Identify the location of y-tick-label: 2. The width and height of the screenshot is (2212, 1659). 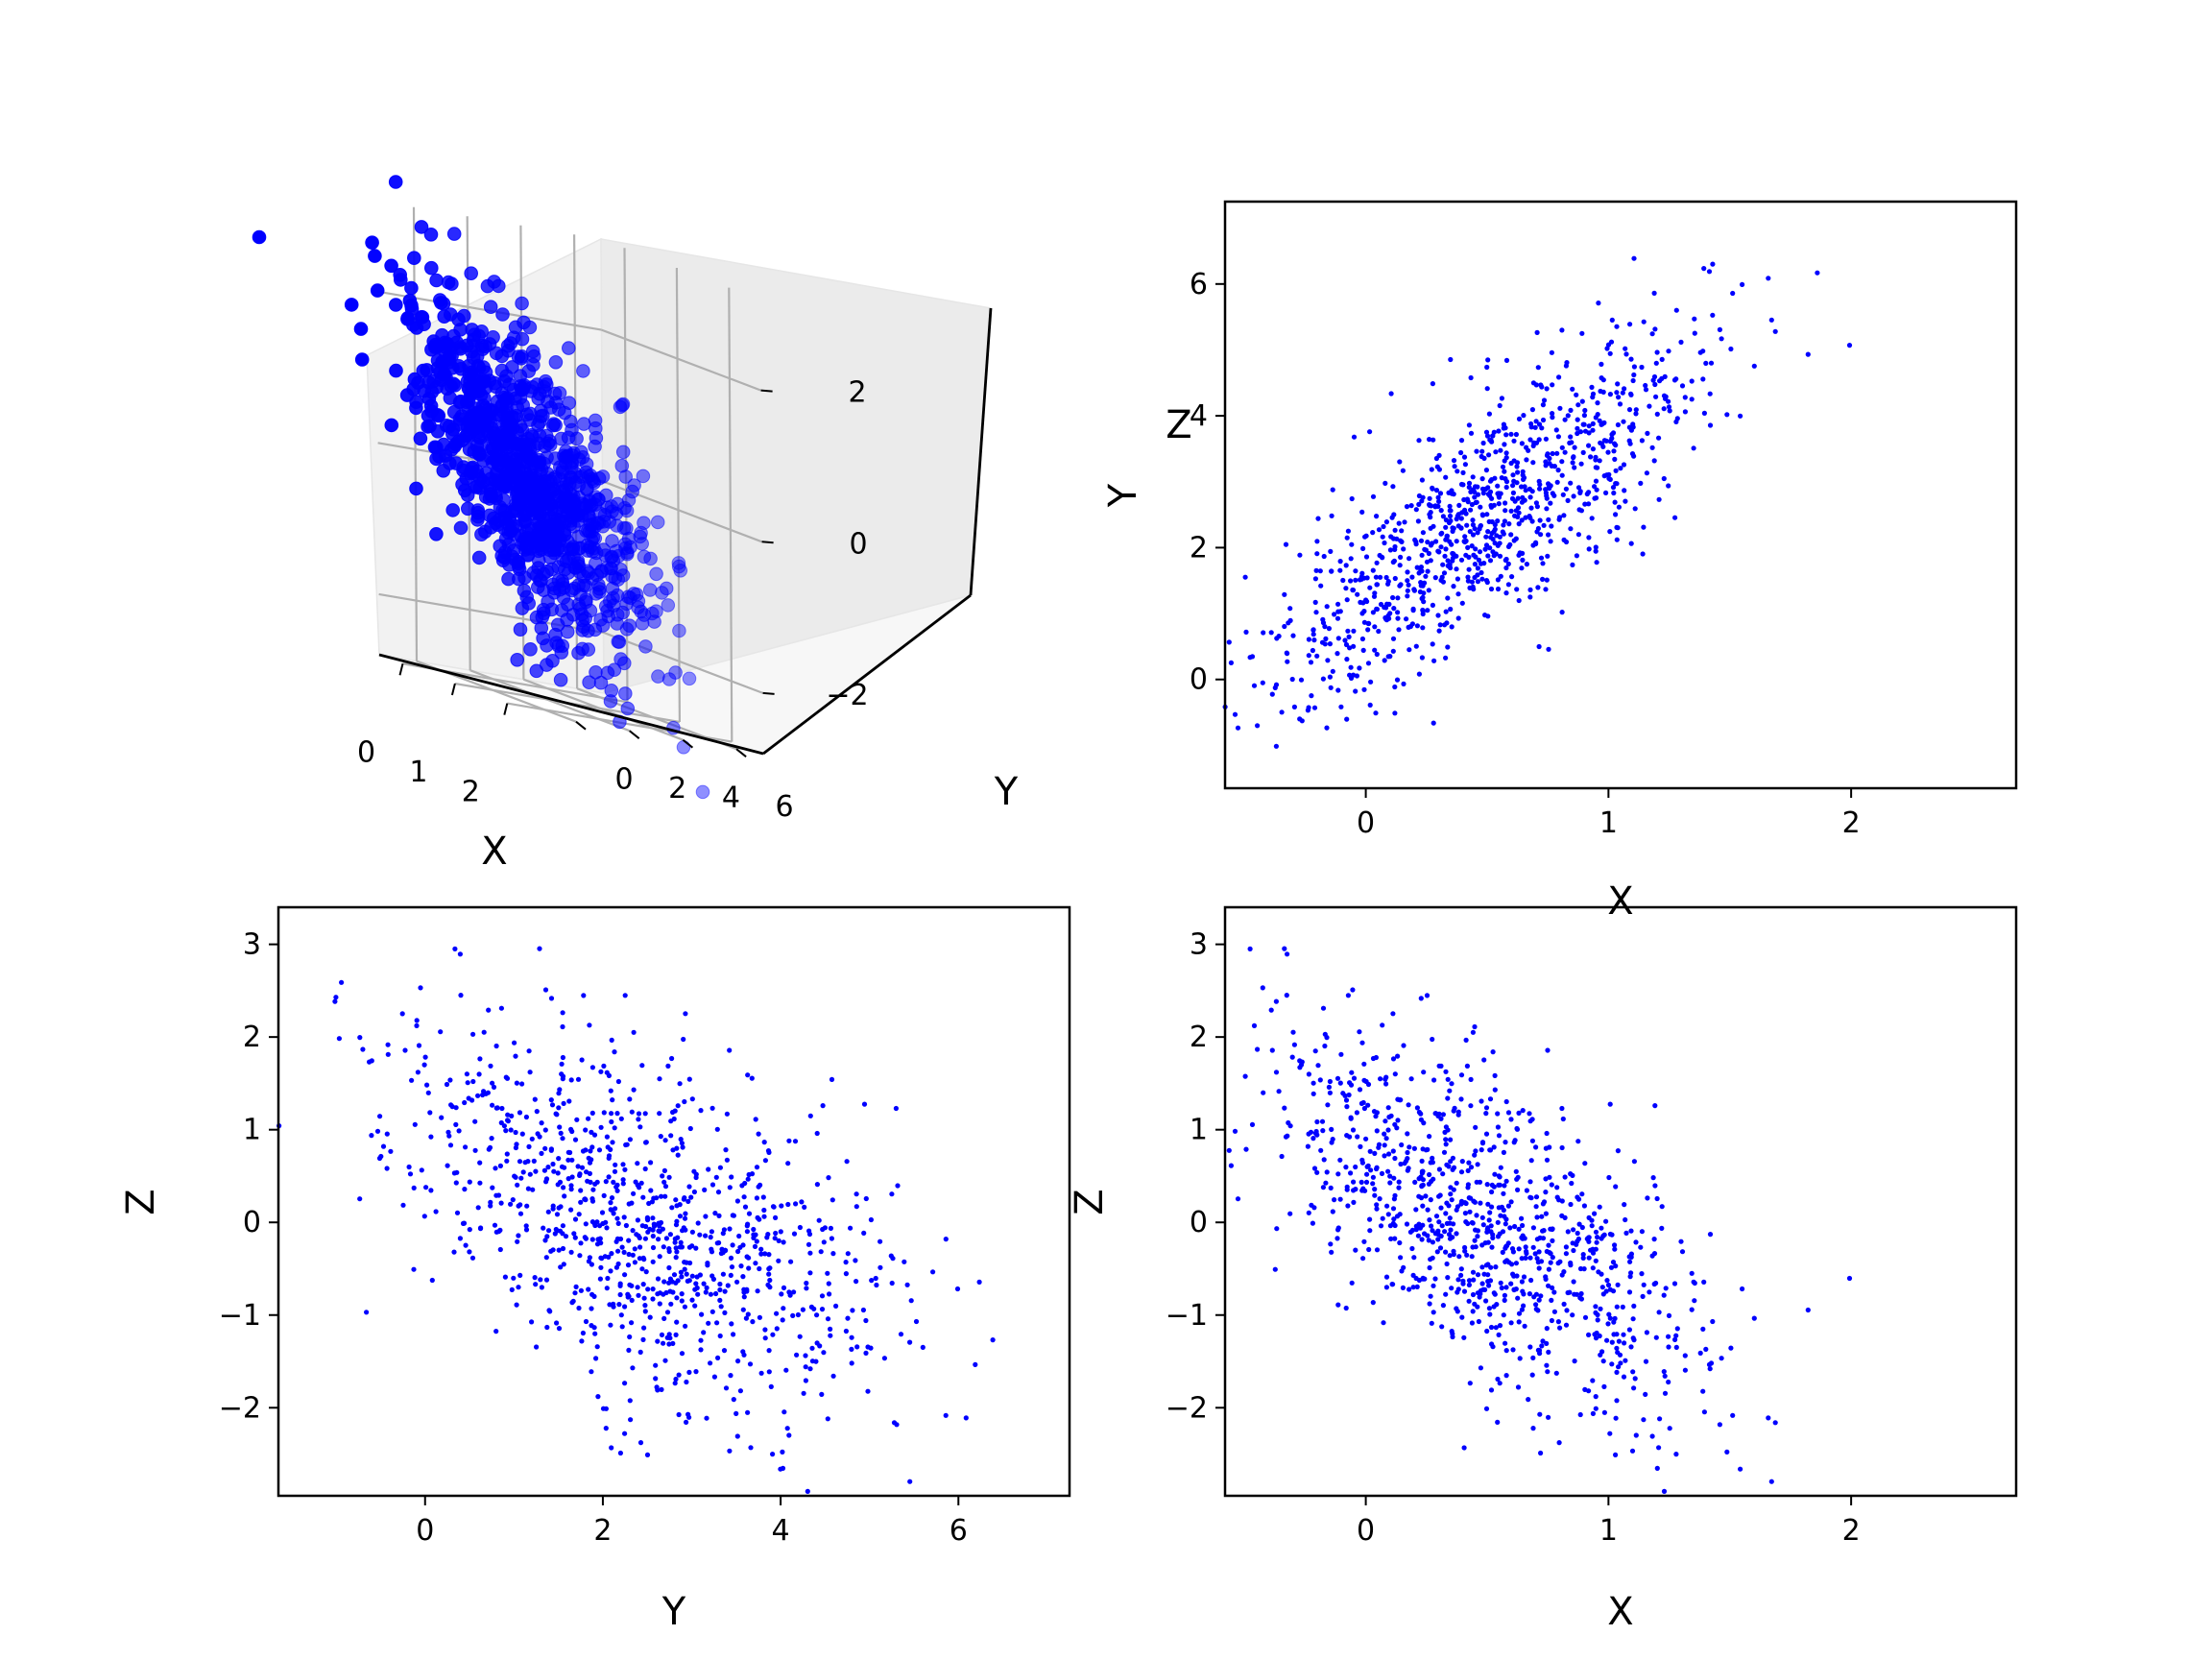
(252, 1037).